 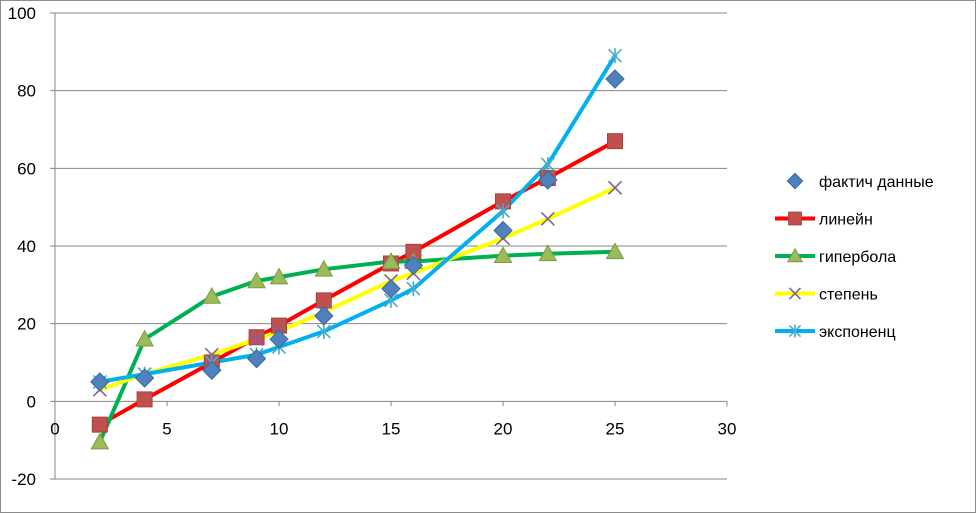 I want to click on y-tick-label: 20, so click(x=26, y=324).